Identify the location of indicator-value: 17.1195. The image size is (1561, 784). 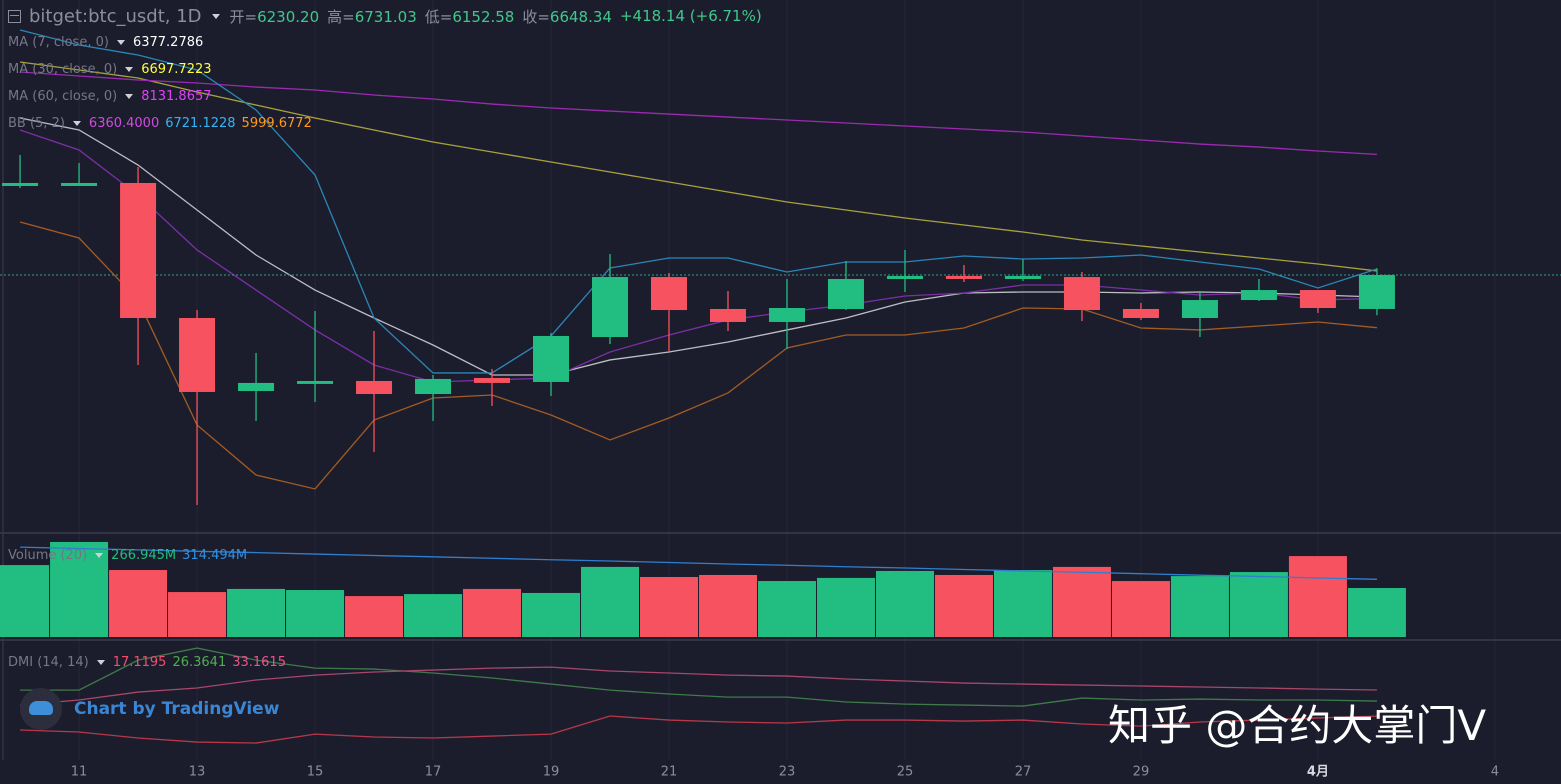
(139, 662).